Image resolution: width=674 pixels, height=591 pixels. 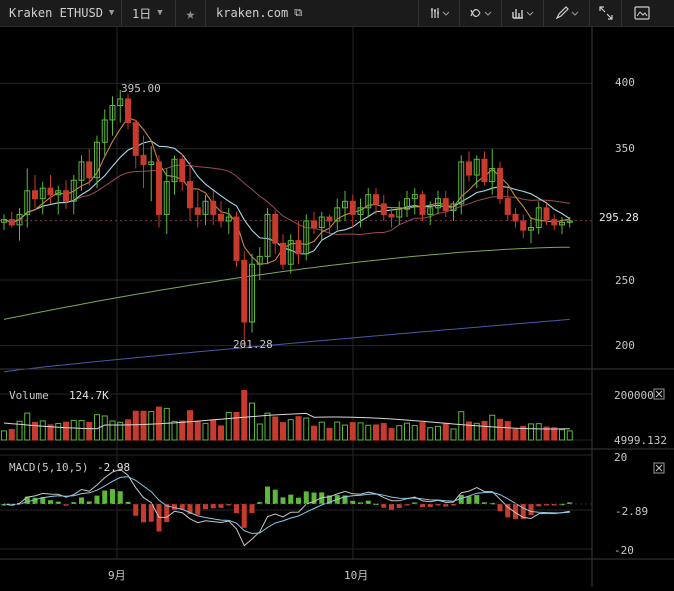 I want to click on time-tick: 10月, so click(x=356, y=575).